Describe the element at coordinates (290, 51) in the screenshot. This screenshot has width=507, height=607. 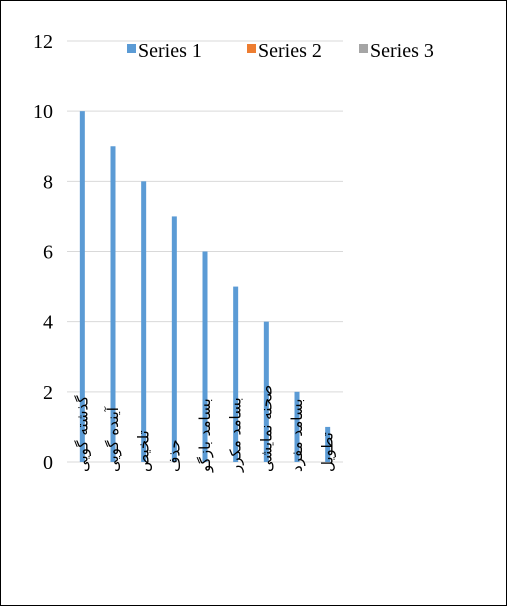
I see `legend-label: Series 2` at that location.